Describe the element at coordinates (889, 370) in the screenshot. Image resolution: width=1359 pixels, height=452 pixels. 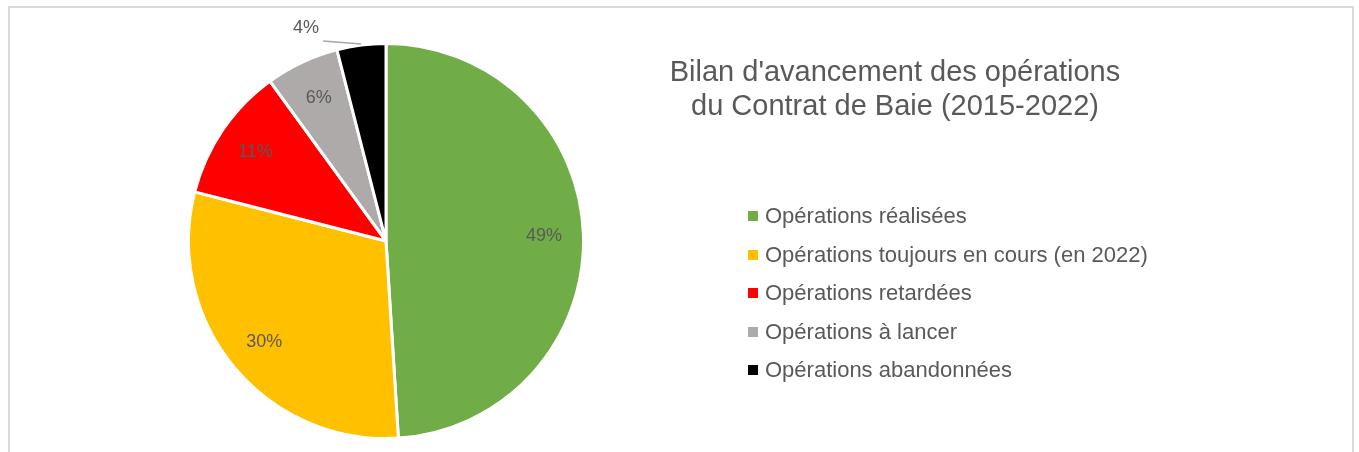
I see `legend-label: Opérations abandonnées` at that location.